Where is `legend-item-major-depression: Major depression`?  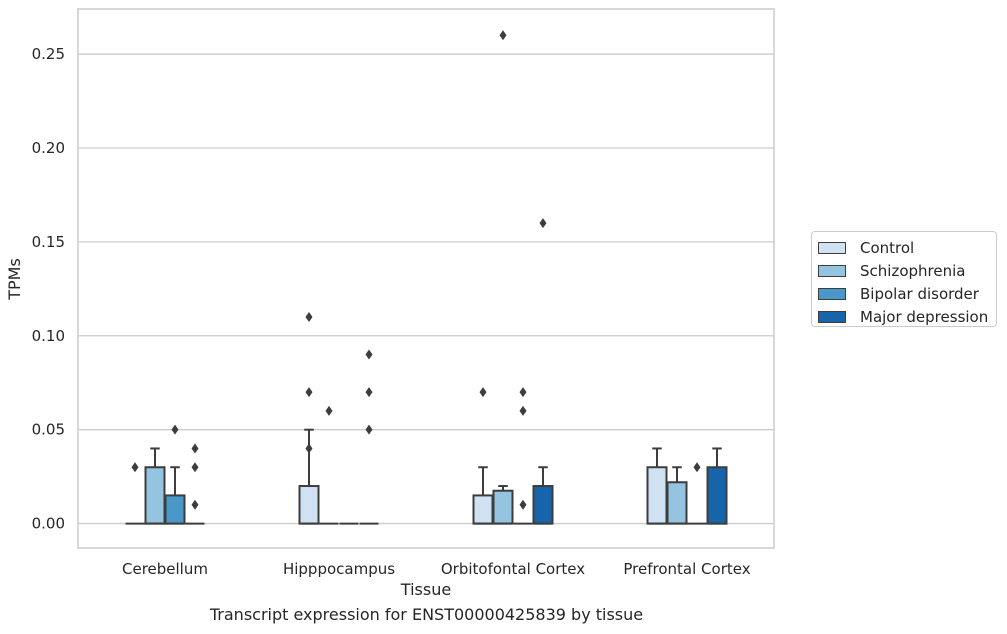
legend-item-major-depression: Major depression is located at coordinates (907, 316).